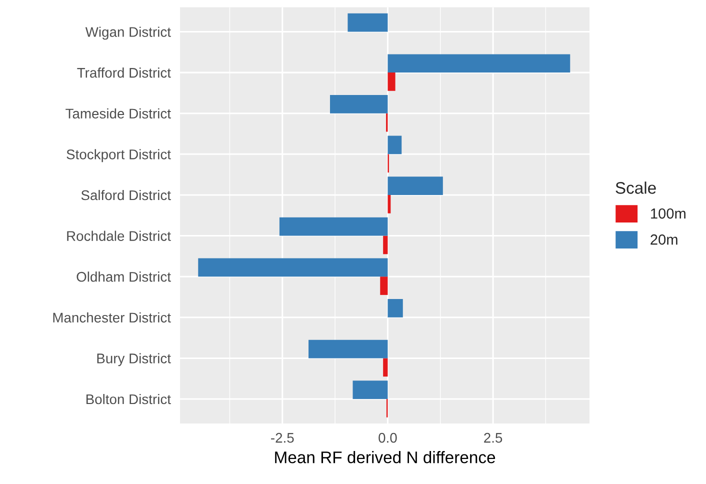 This screenshot has height=484, width=706. I want to click on y-tick-label: Trafford District, so click(124, 73).